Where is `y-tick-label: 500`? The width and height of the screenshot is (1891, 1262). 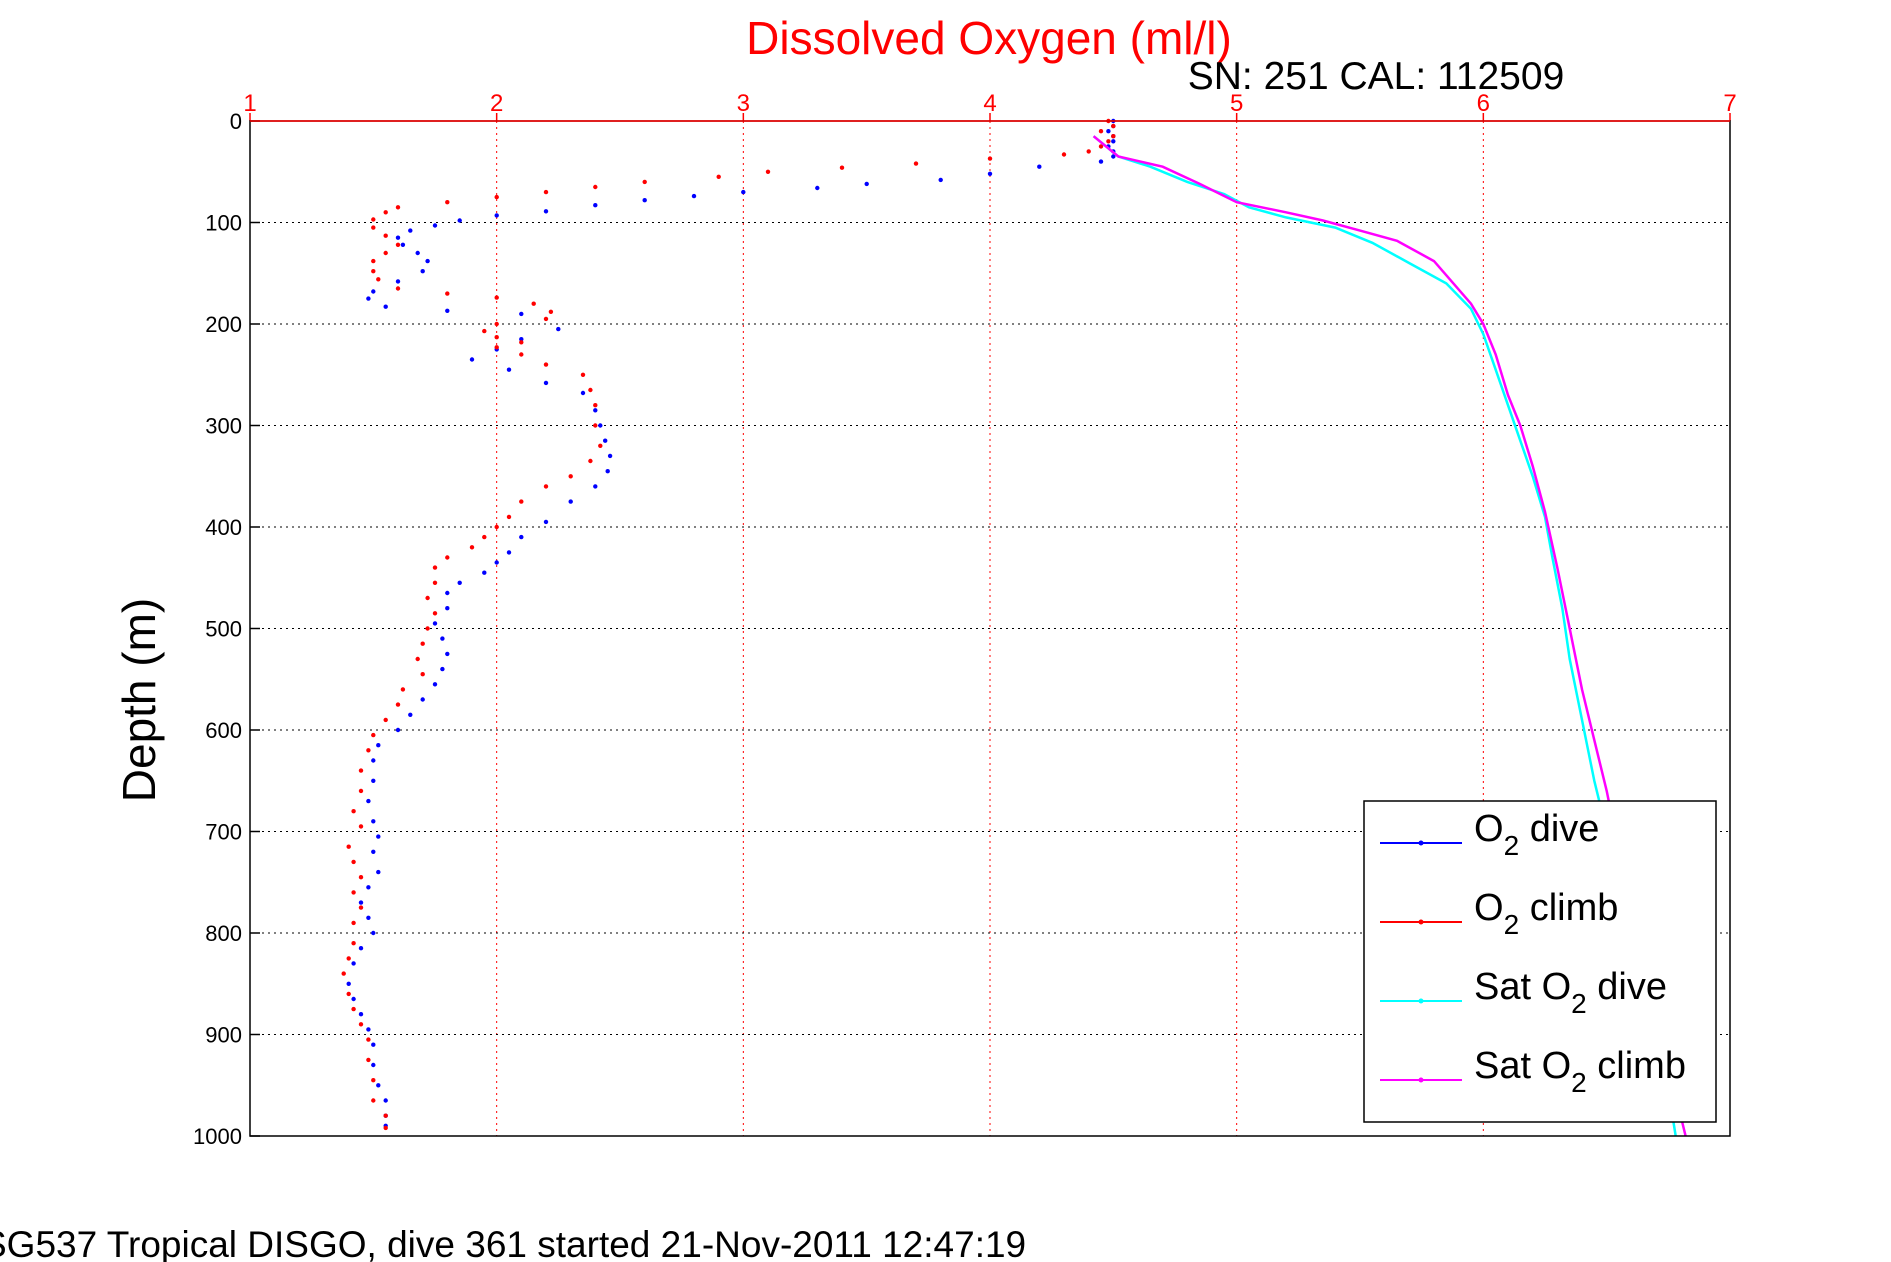
y-tick-label: 500 is located at coordinates (223, 629).